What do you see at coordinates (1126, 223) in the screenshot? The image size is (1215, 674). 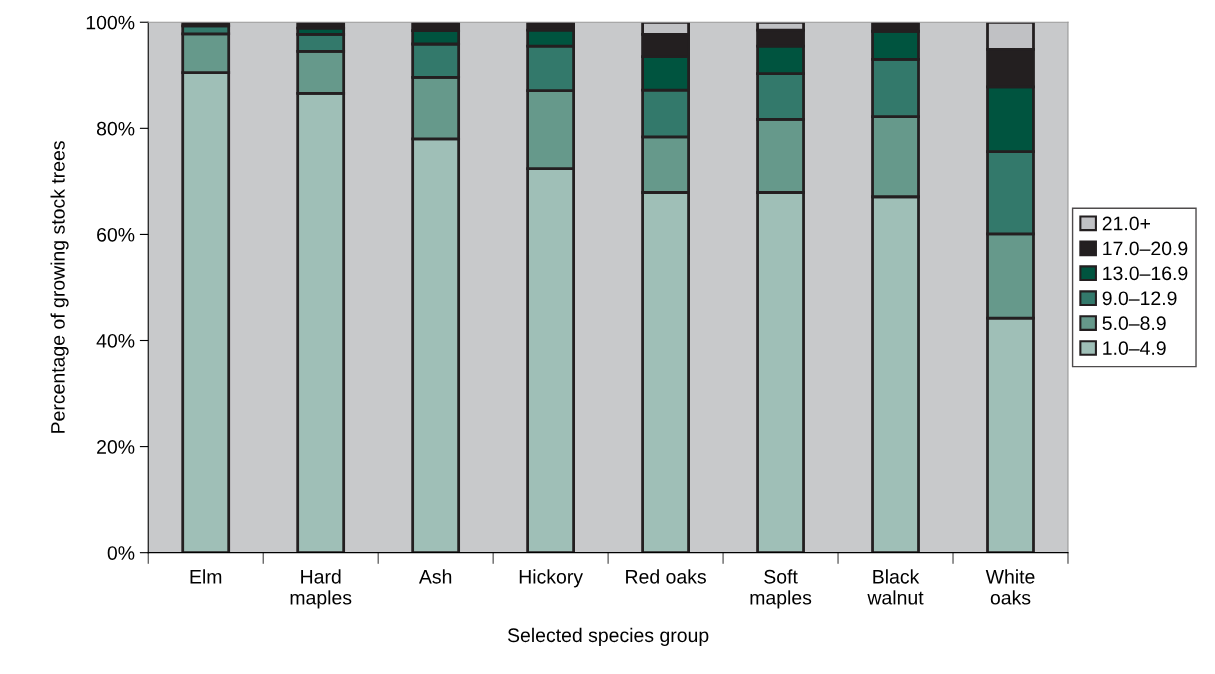 I see `legend-label: 21.0+` at bounding box center [1126, 223].